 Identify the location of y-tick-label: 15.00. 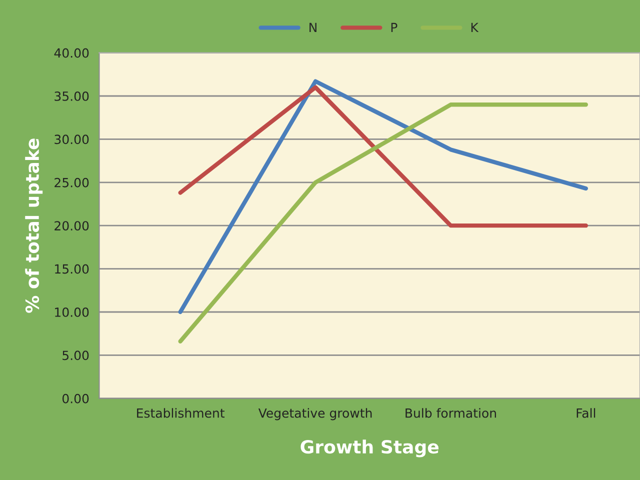
(72, 269).